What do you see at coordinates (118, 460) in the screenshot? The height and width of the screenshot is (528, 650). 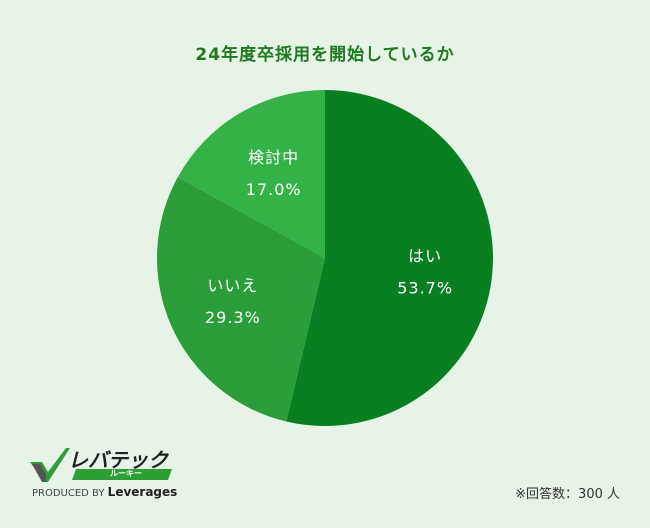 I see `logo-brand: レバテック` at bounding box center [118, 460].